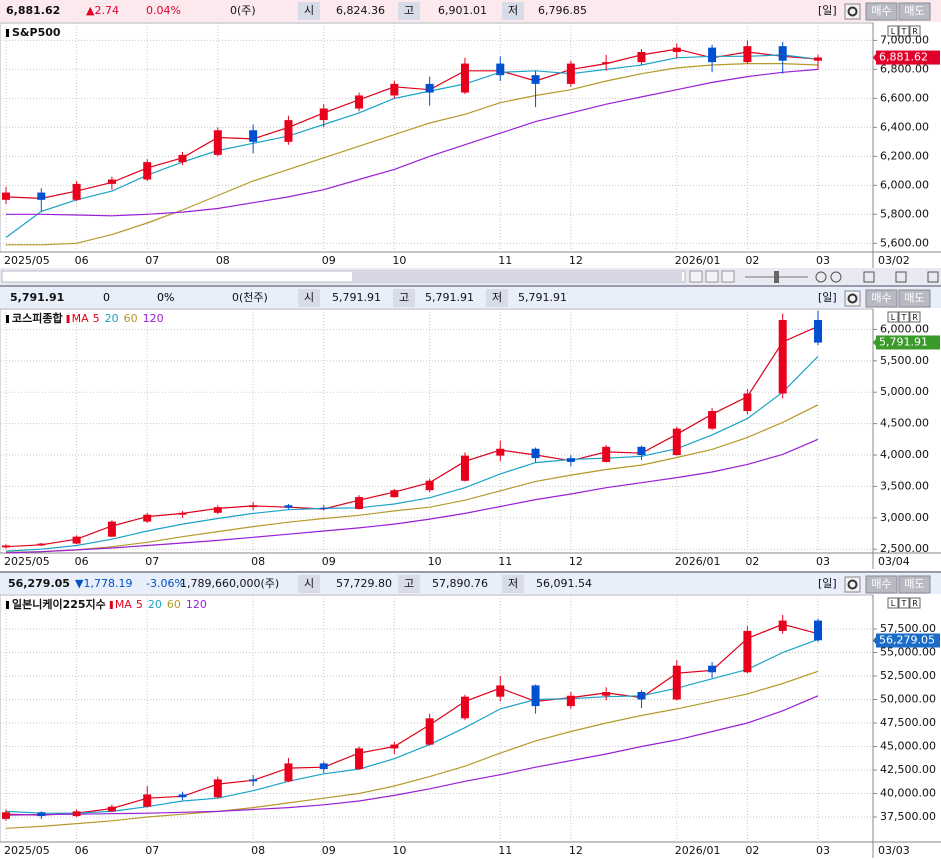 This screenshot has height=860, width=941. Describe the element at coordinates (139, 604) in the screenshot. I see `legend-entry: 5` at that location.